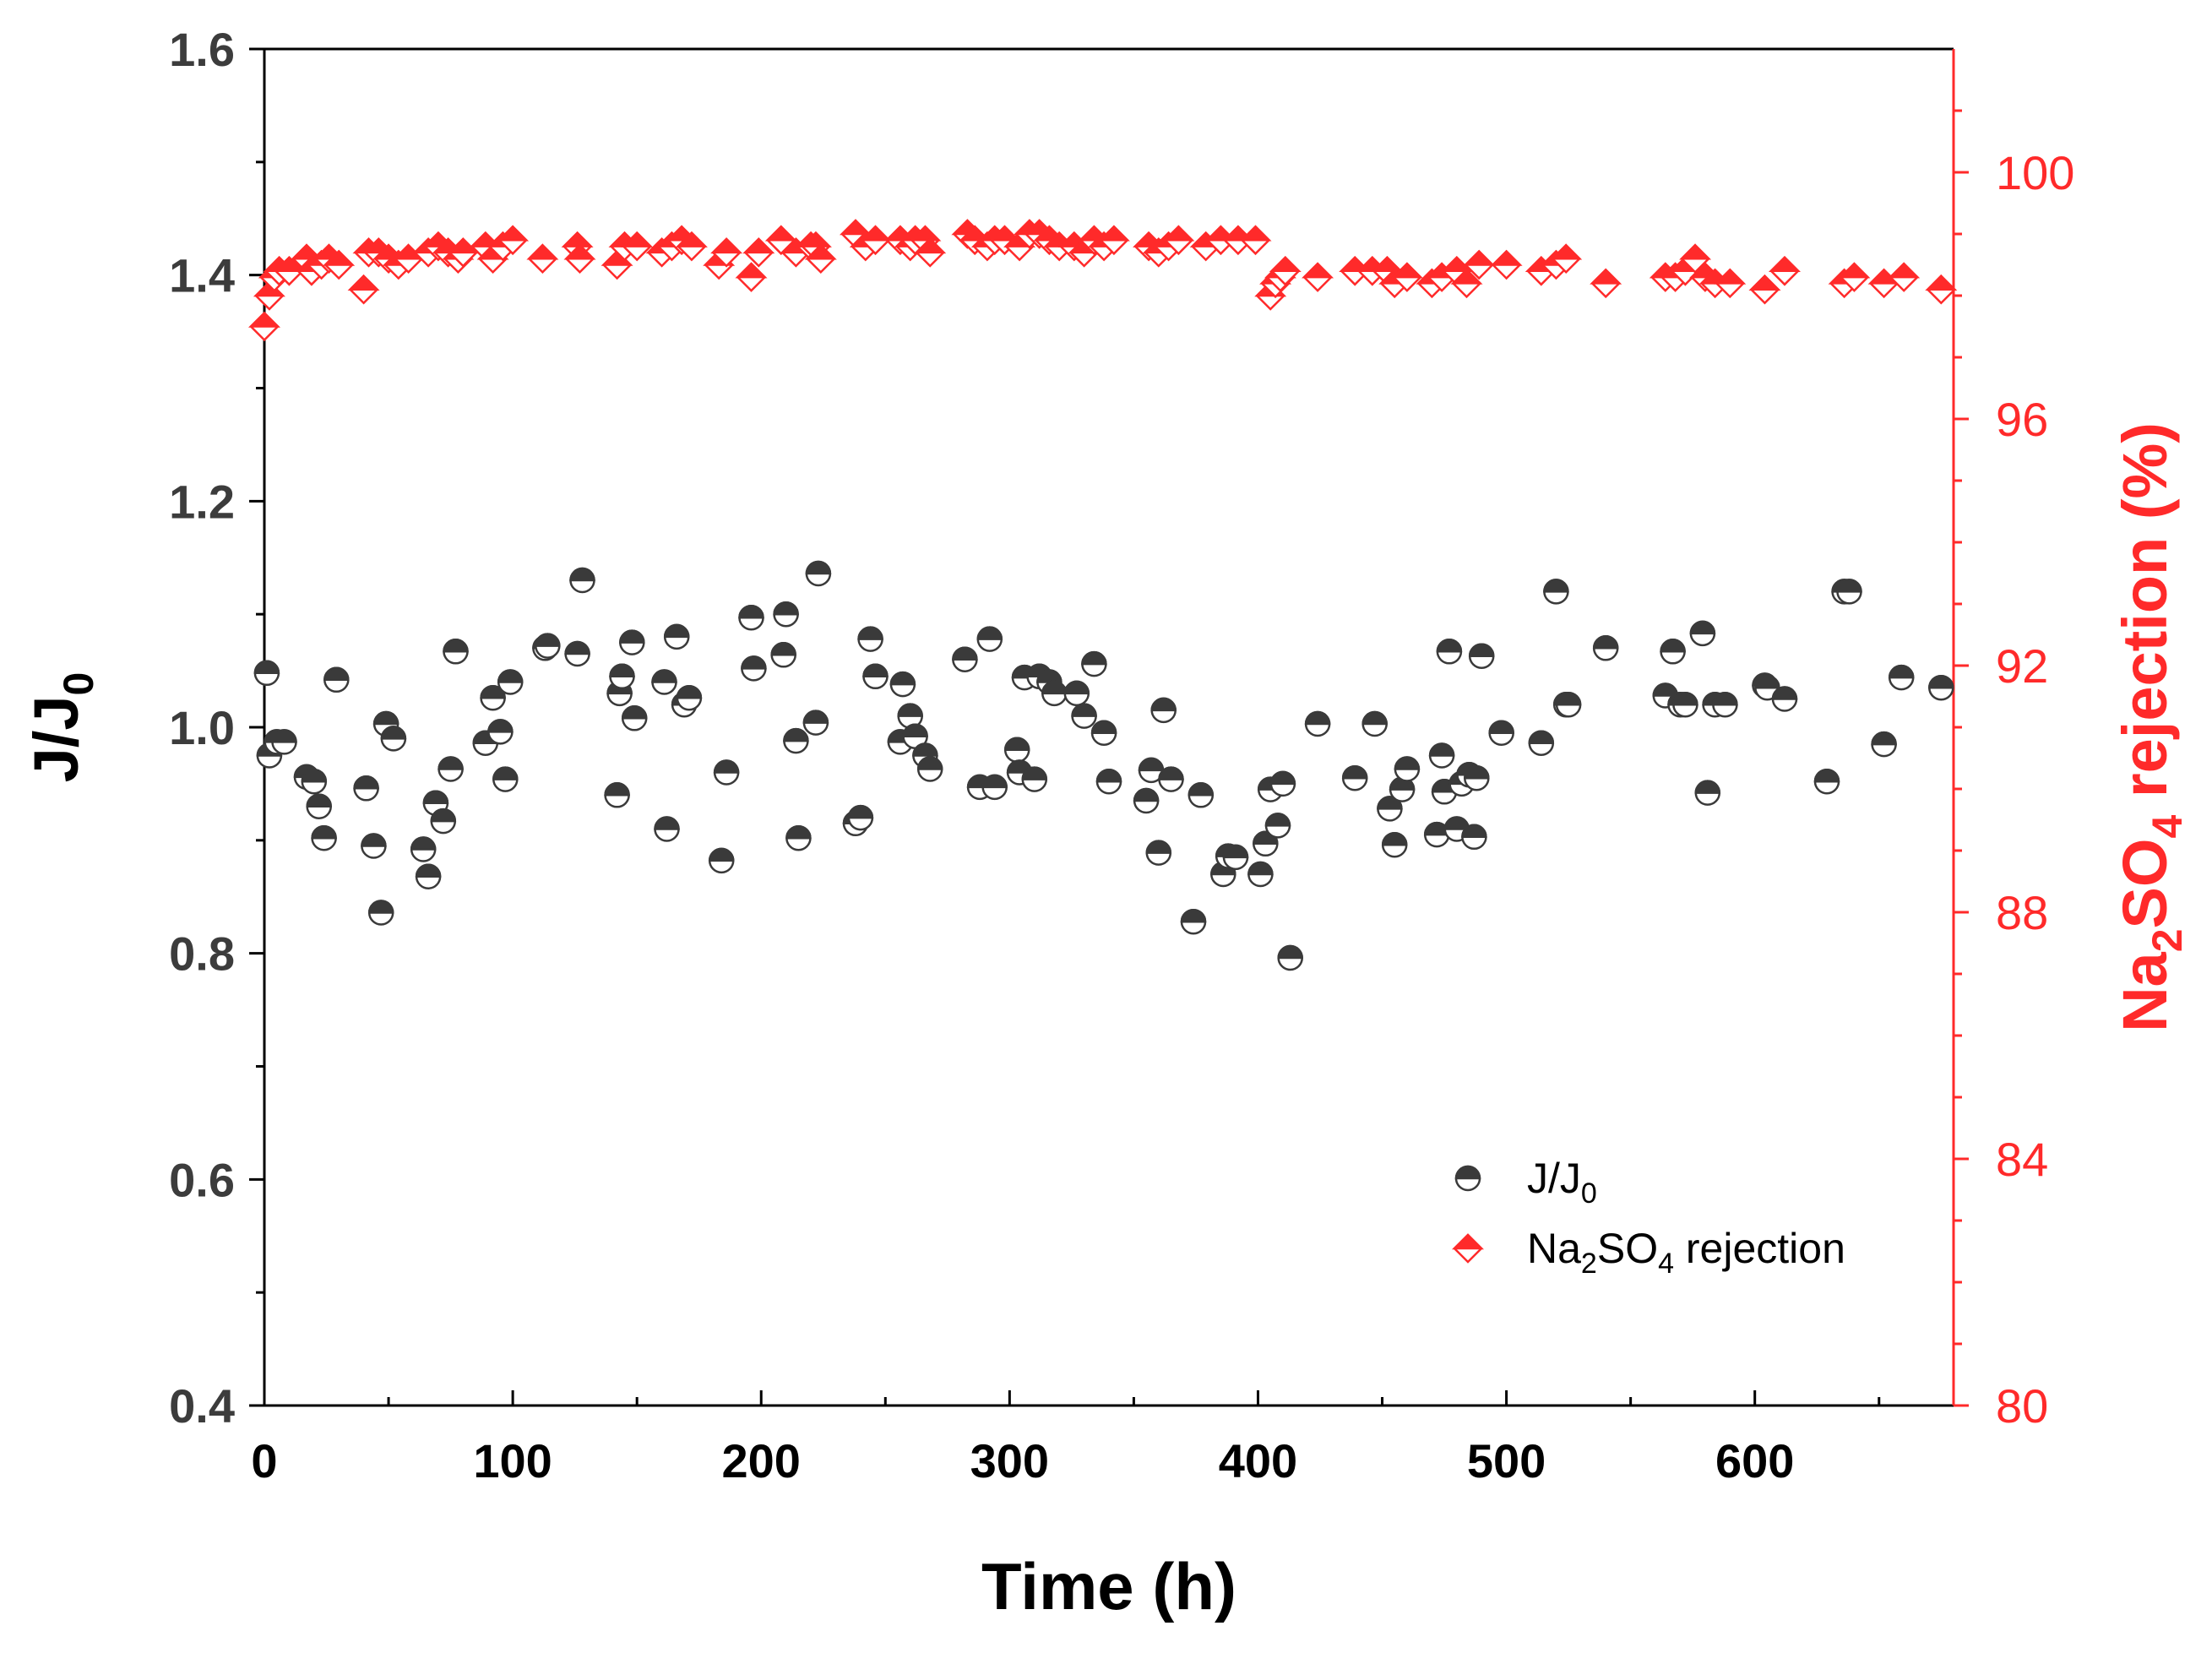  Describe the element at coordinates (2014, 771) in the screenshot. I see `right-y-axis-ticks: 80 84 88 92 96 100` at that location.